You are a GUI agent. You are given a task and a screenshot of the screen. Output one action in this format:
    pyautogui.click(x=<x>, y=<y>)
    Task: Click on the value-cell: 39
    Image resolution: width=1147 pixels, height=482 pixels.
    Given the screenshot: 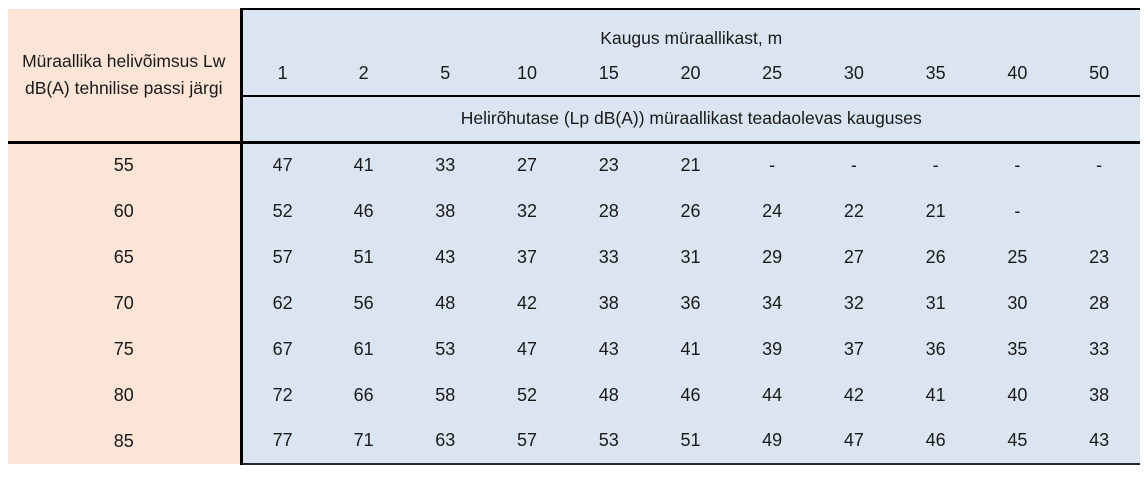 What is the action you would take?
    pyautogui.click(x=772, y=349)
    